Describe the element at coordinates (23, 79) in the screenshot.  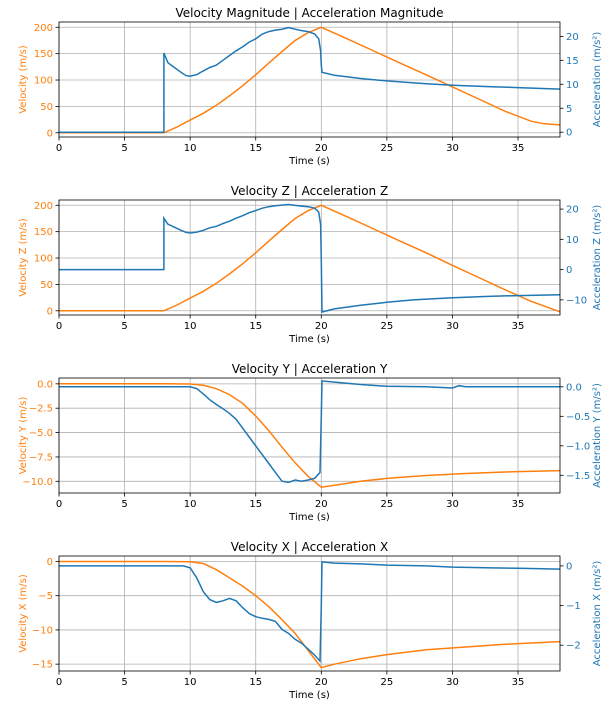
I see `y-left-axis-label: Velocity (m/s)` at that location.